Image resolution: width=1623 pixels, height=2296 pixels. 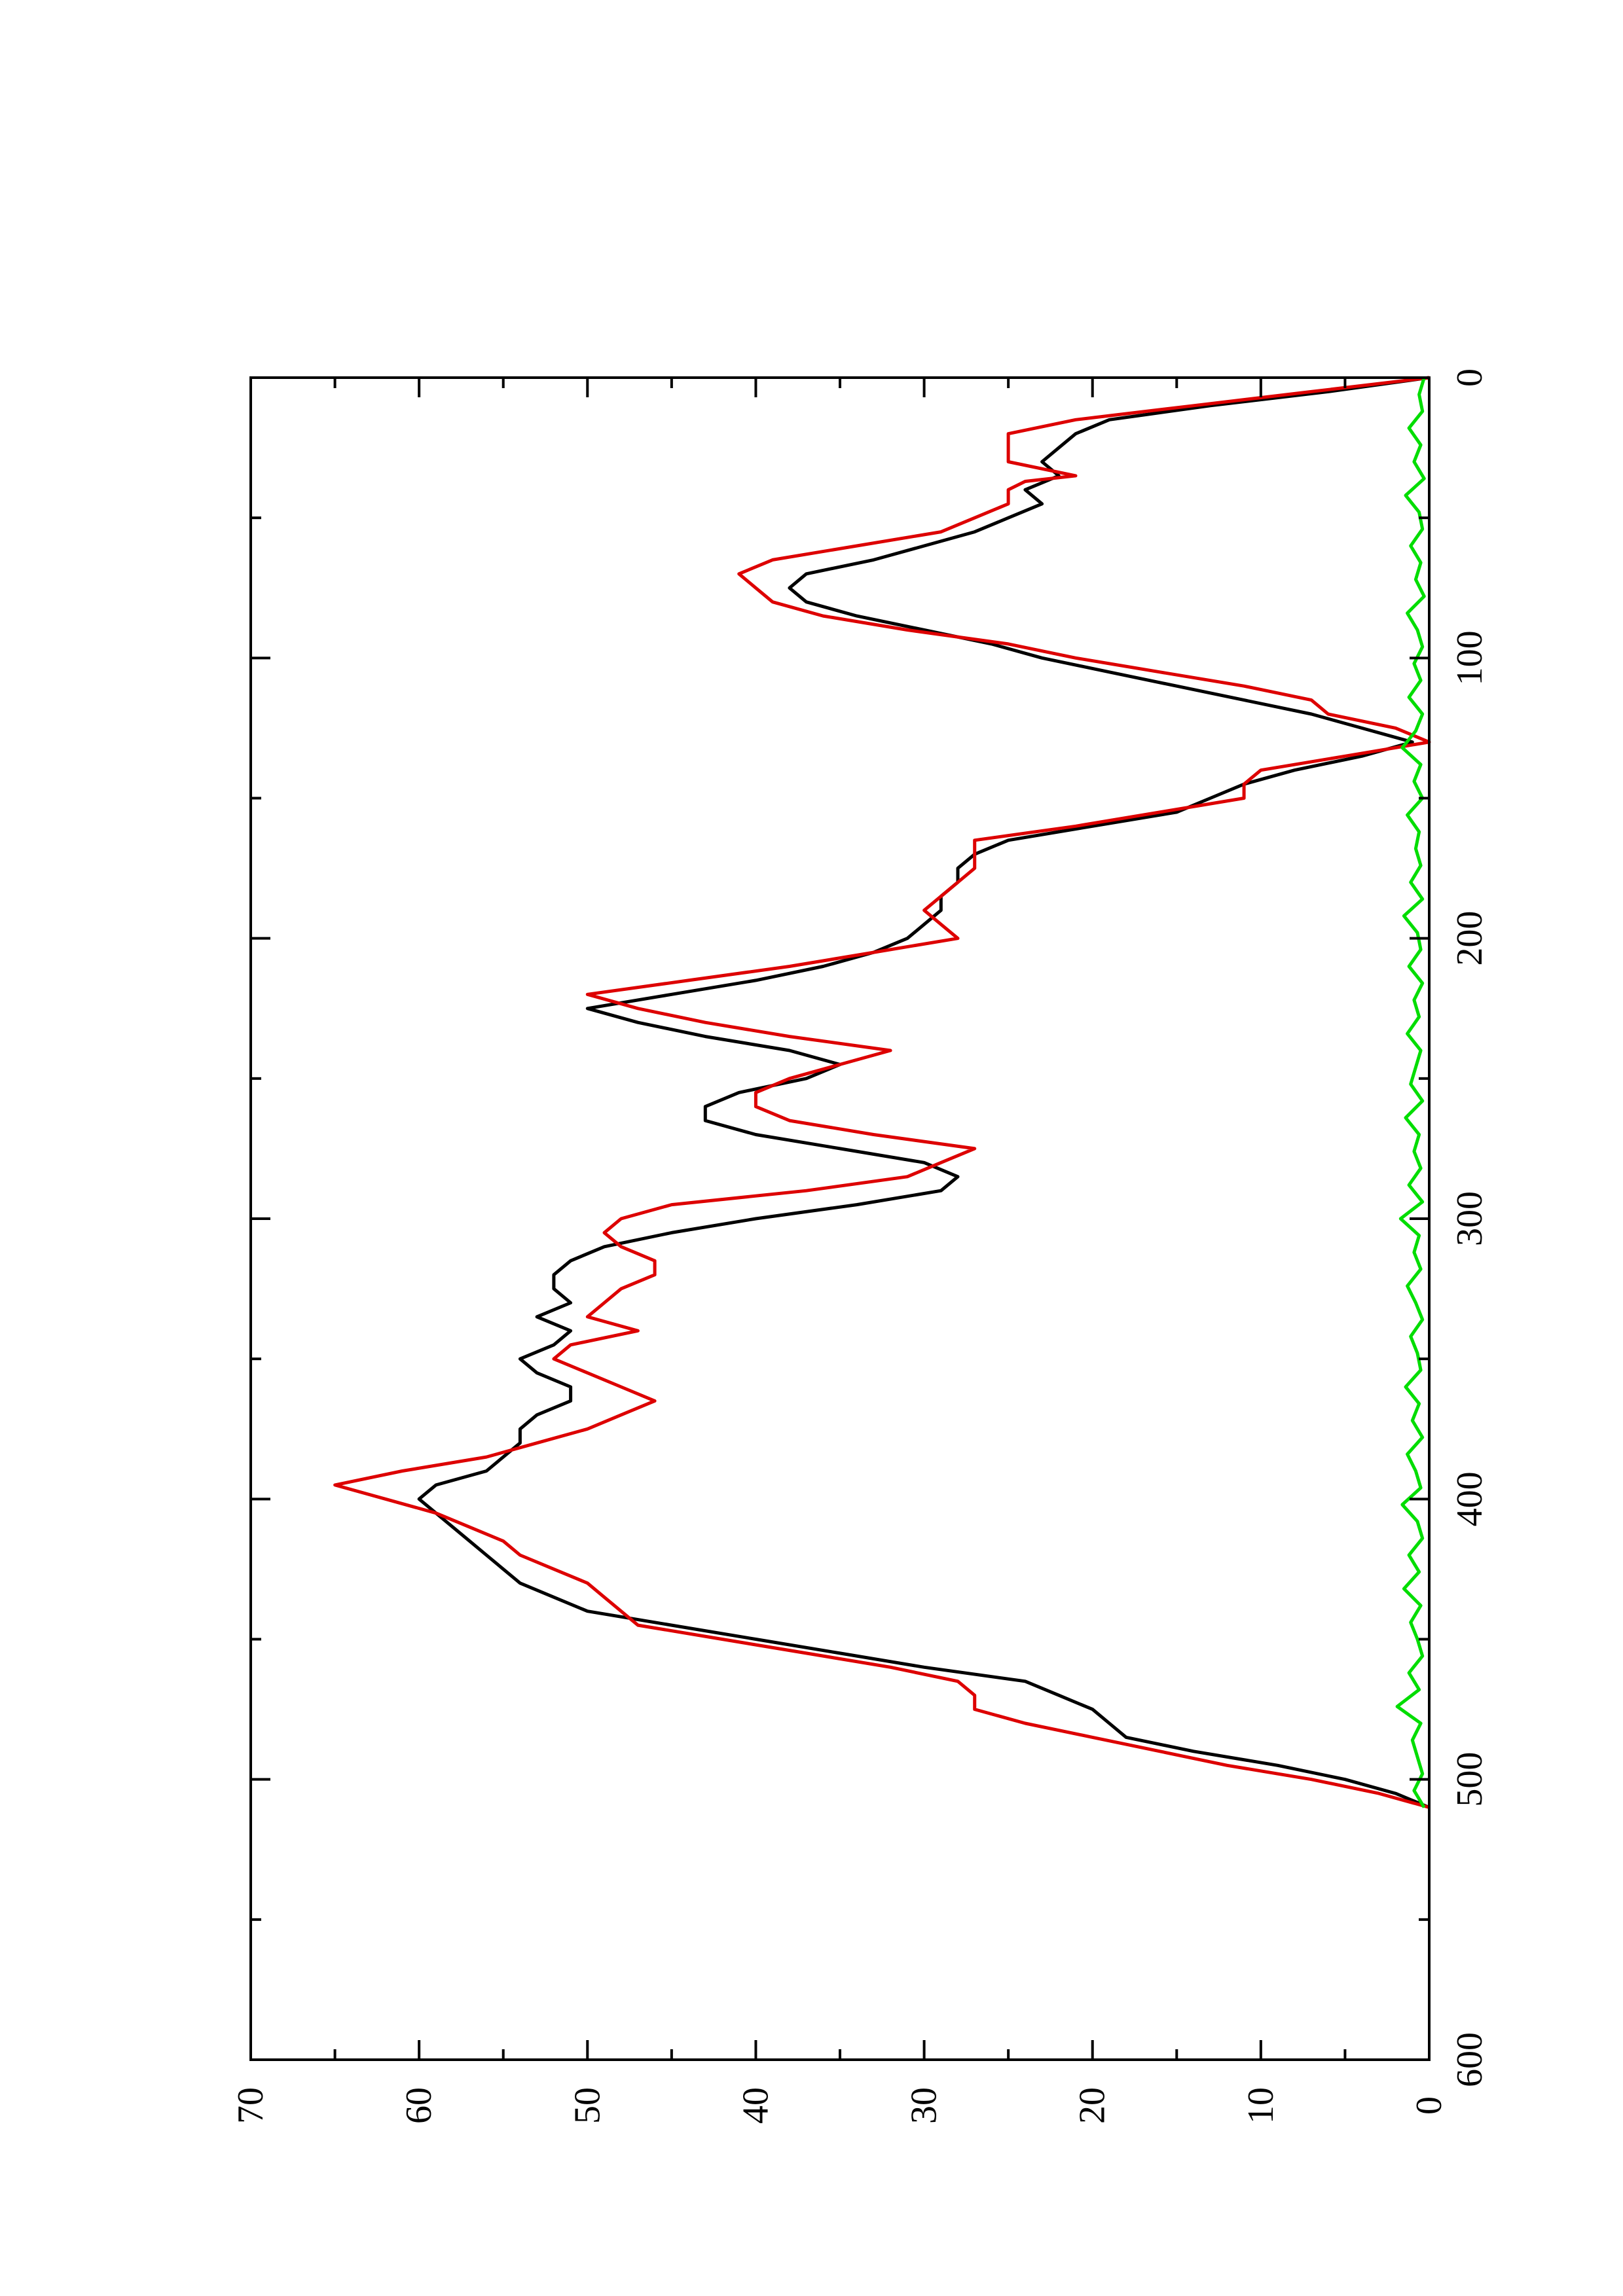 What do you see at coordinates (1092, 2105) in the screenshot?
I see `y-tick-label: 20` at bounding box center [1092, 2105].